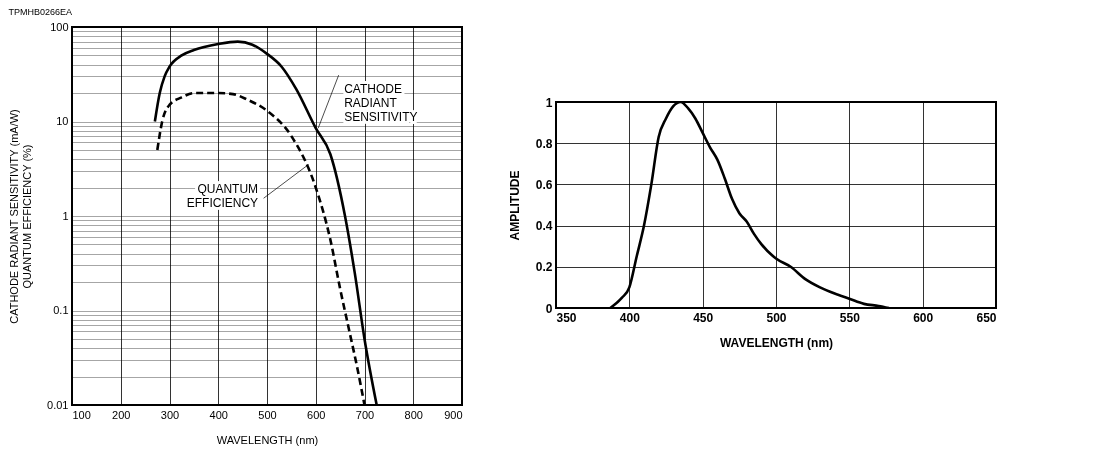 Image resolution: width=1104 pixels, height=457 pixels. Describe the element at coordinates (413, 414) in the screenshot. I see `x-tick-label: 800` at that location.